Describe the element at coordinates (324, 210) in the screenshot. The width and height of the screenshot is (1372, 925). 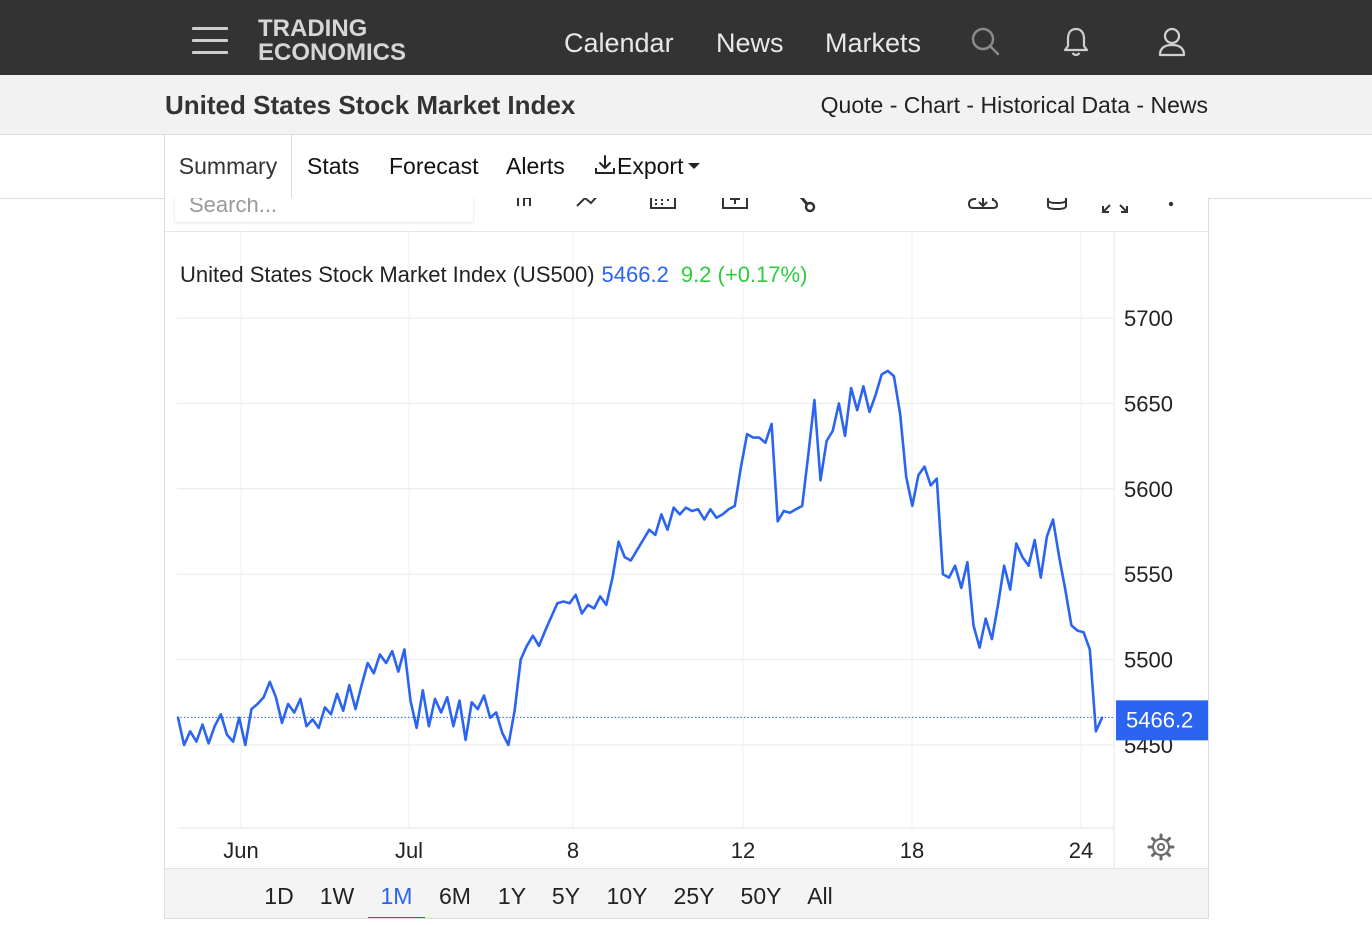
I see `chart-search-input` at that location.